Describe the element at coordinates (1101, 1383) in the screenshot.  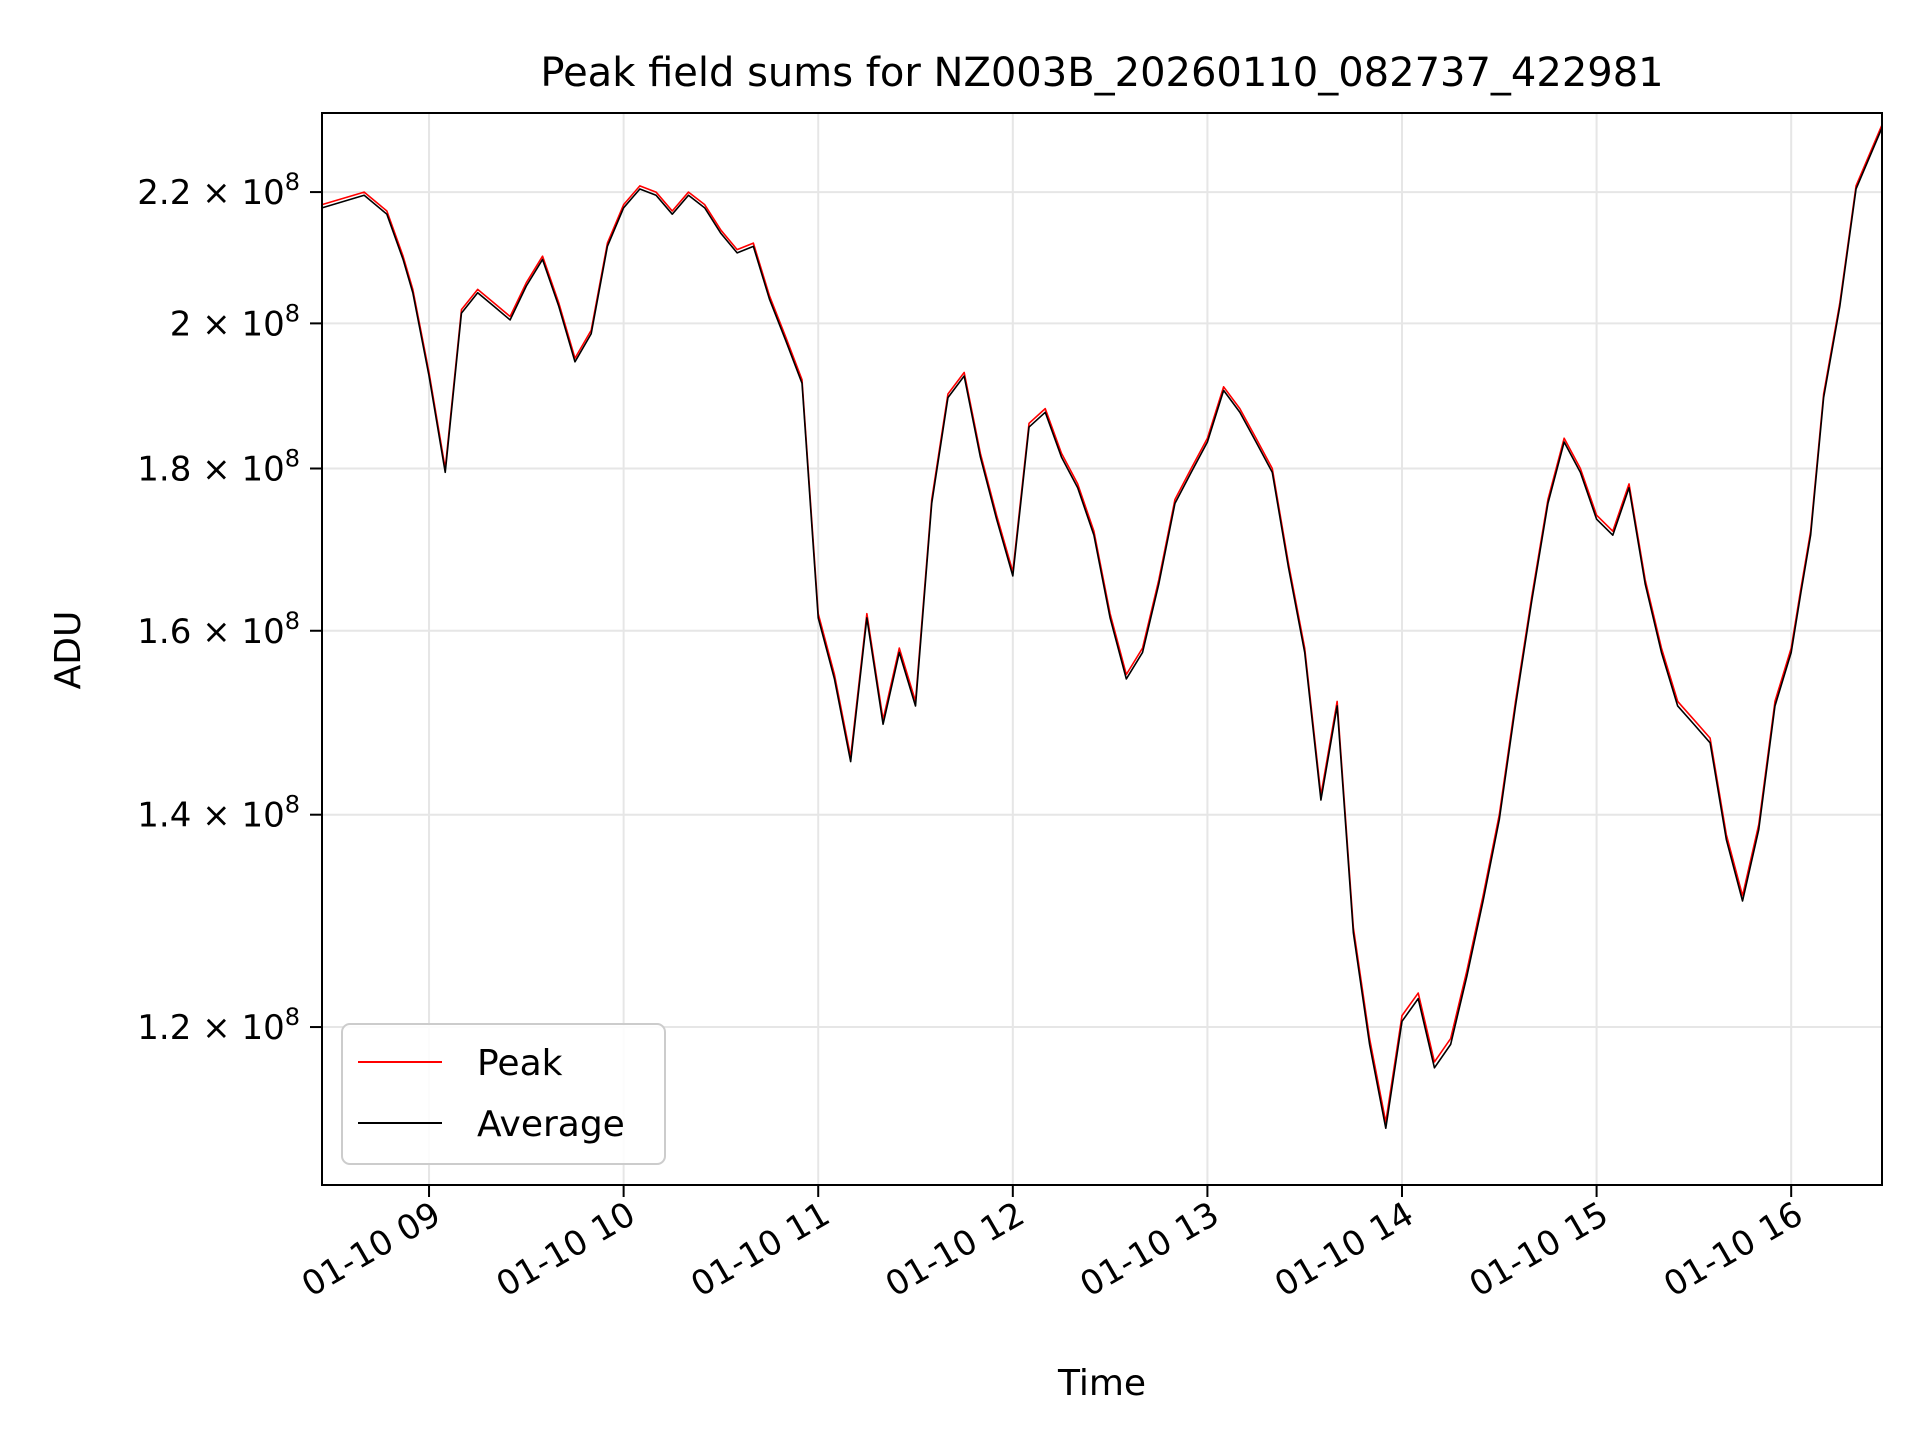
I see `x-axis-label: Time` at that location.